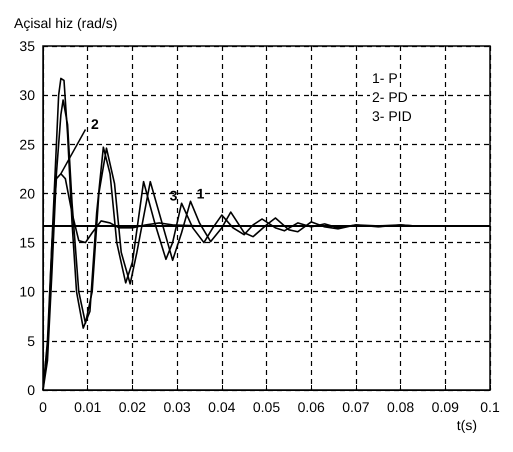 Image resolution: width=513 pixels, height=452 pixels. Describe the element at coordinates (88, 407) in the screenshot. I see `x-tick-label: 0.01` at that location.